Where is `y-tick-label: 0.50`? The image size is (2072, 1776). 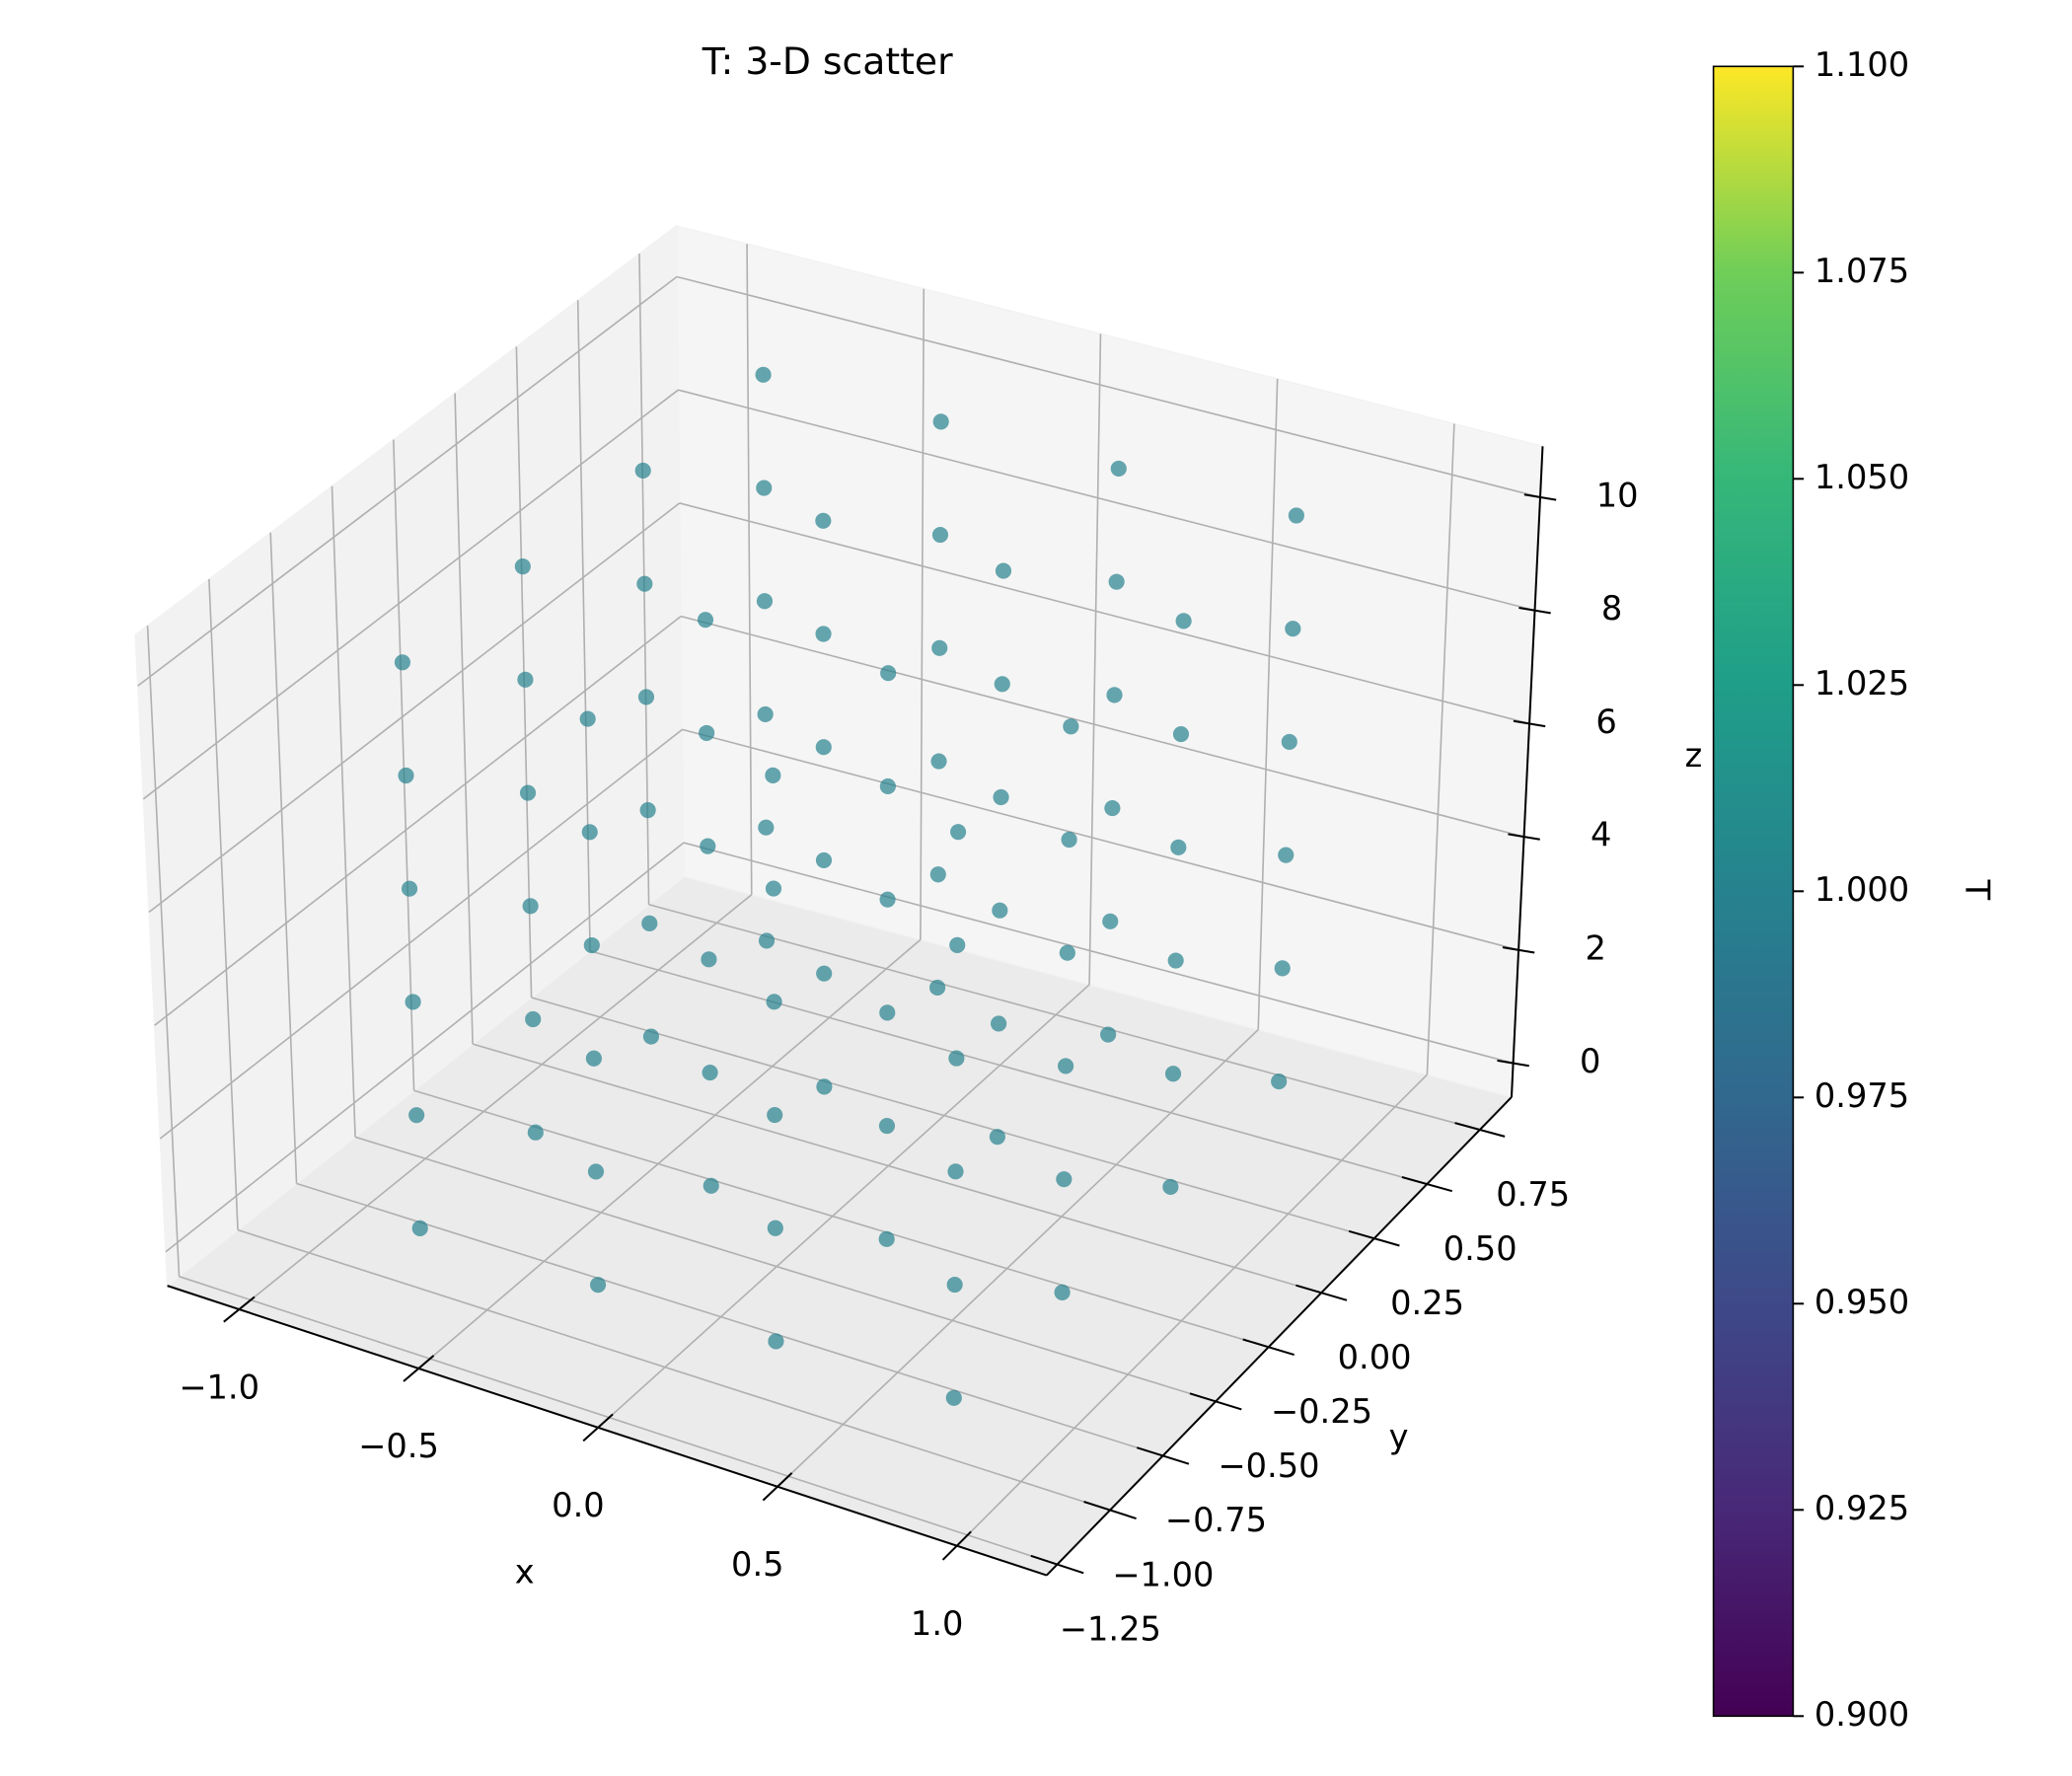
y-tick-label: 0.50 is located at coordinates (1480, 1248).